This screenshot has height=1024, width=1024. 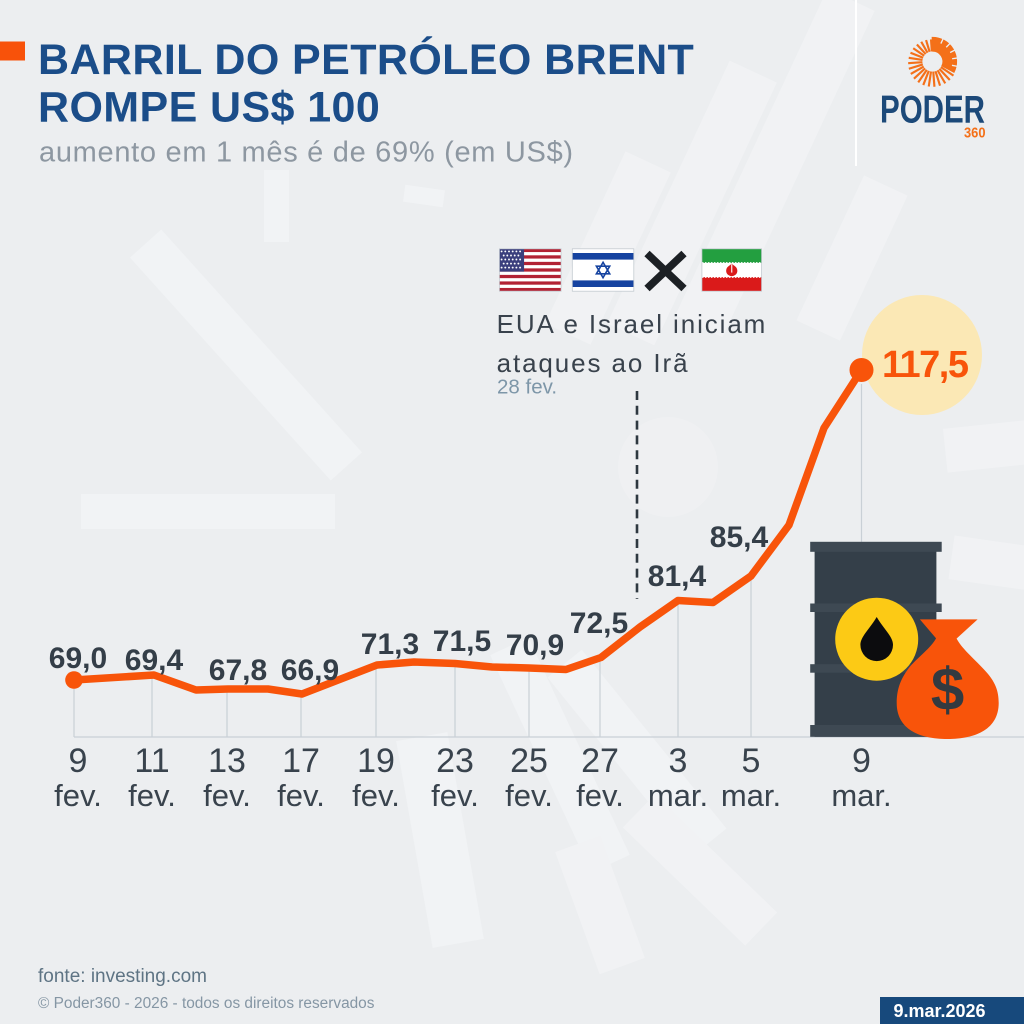 What do you see at coordinates (599, 623) in the screenshot?
I see `svg-text: 72,5` at bounding box center [599, 623].